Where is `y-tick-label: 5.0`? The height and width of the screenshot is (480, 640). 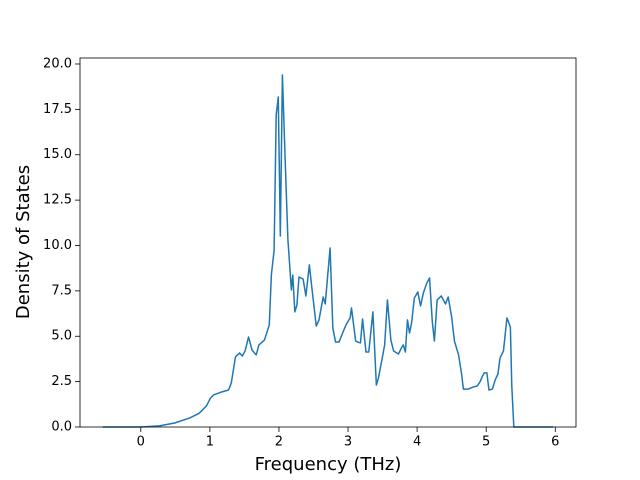 y-tick-label: 5.0 is located at coordinates (61, 336).